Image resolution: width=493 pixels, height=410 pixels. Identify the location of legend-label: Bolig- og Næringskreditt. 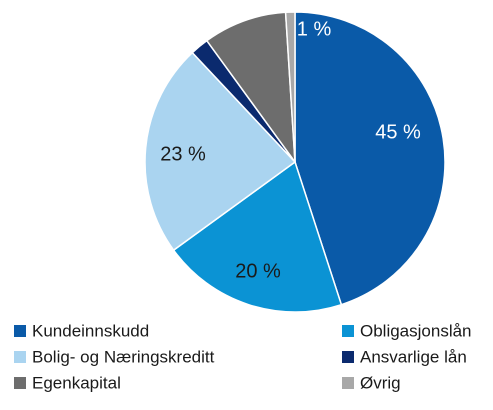
(123, 356).